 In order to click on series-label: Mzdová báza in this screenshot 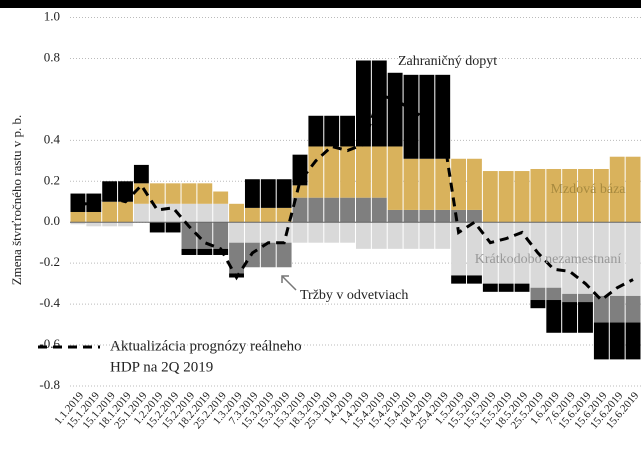, I will do `click(588, 189)`.